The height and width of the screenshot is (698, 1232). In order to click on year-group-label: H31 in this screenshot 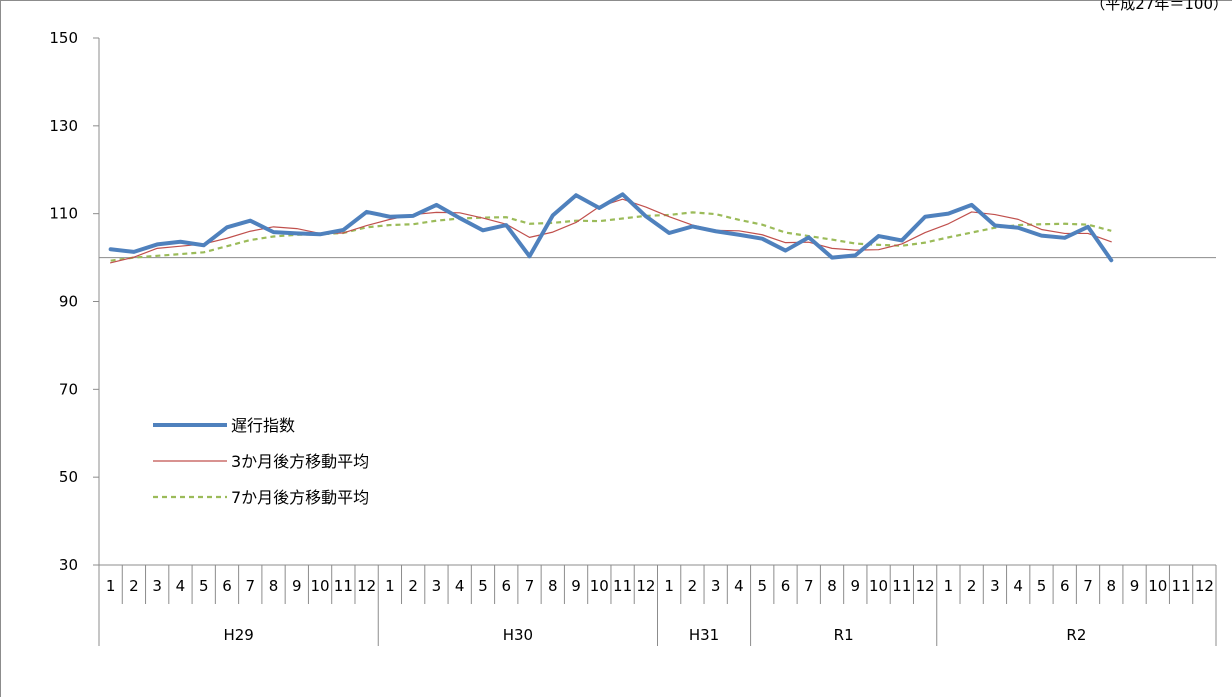, I will do `click(704, 635)`.